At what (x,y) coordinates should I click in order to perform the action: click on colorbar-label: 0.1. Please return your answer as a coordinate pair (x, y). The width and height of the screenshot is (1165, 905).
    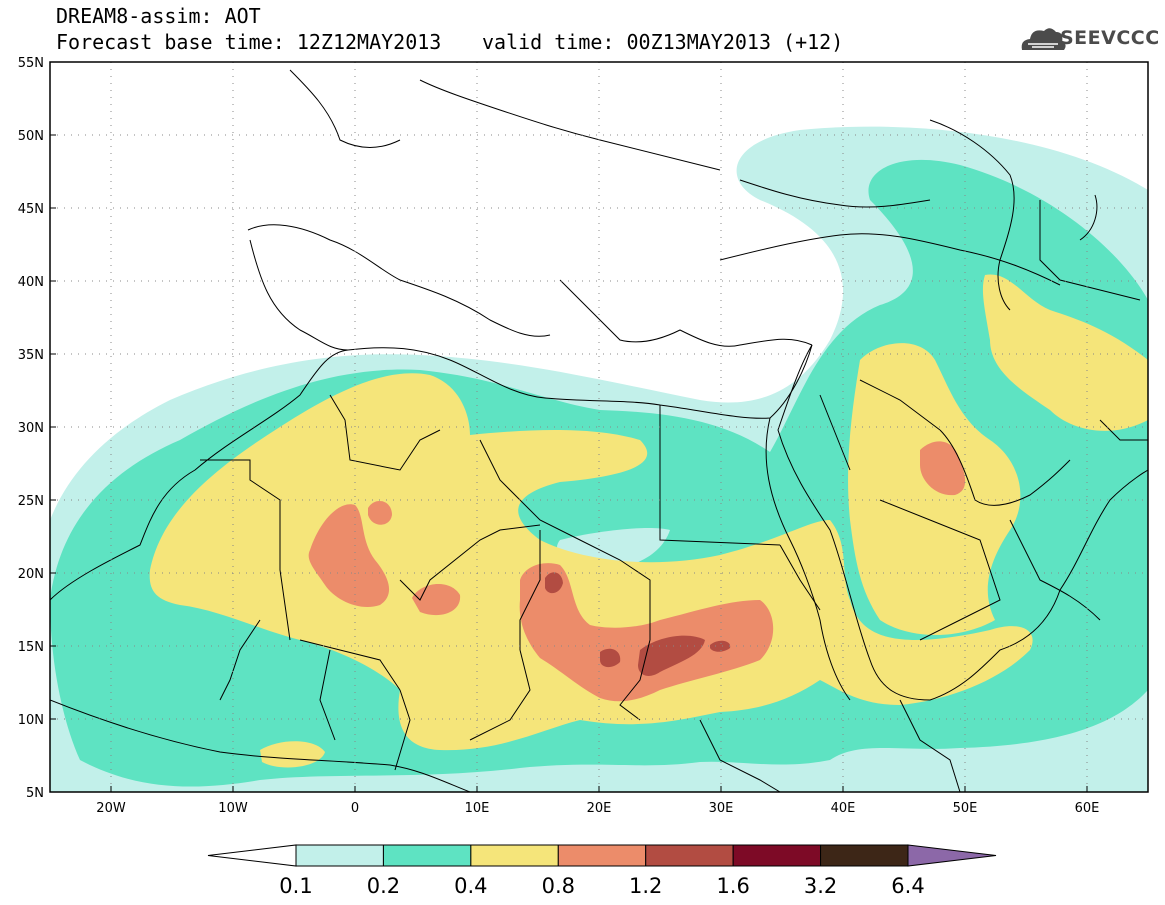
    Looking at the image, I should click on (295, 886).